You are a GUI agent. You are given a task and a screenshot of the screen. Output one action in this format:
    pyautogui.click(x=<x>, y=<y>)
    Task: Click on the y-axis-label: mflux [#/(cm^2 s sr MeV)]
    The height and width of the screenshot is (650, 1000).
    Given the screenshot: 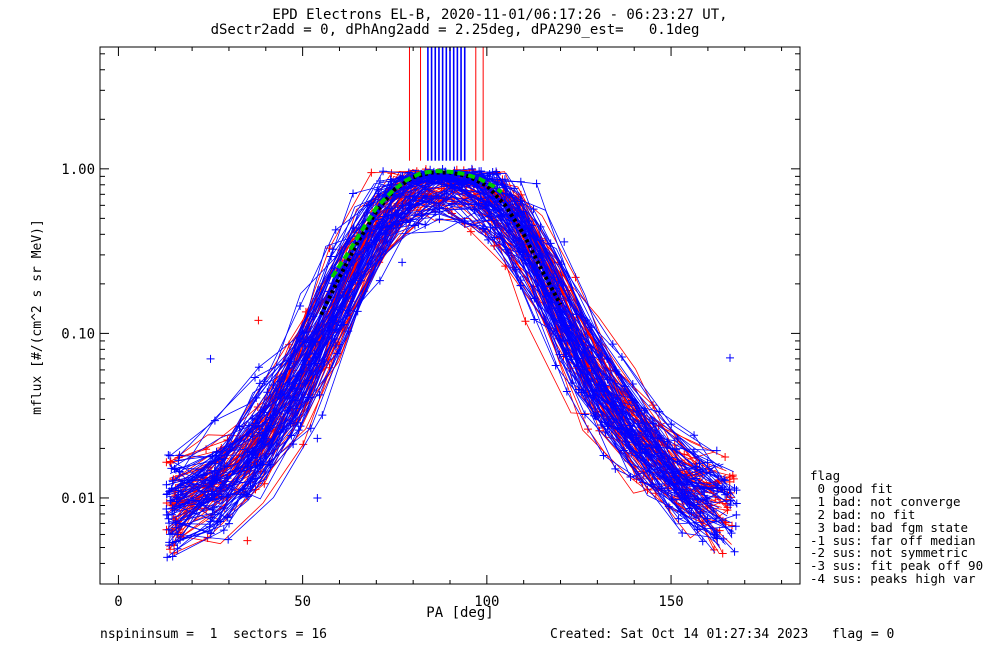 What is the action you would take?
    pyautogui.click(x=37, y=317)
    